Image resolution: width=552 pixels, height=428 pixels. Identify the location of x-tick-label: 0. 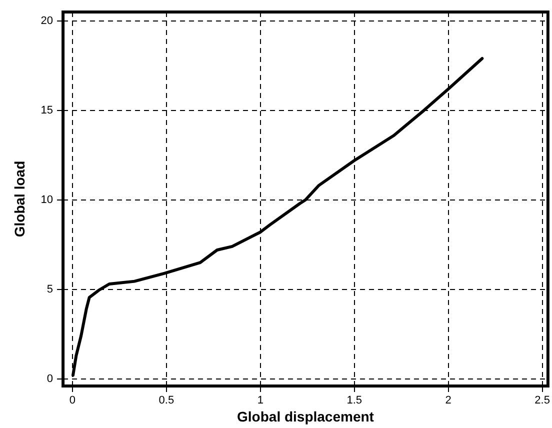
(72, 400).